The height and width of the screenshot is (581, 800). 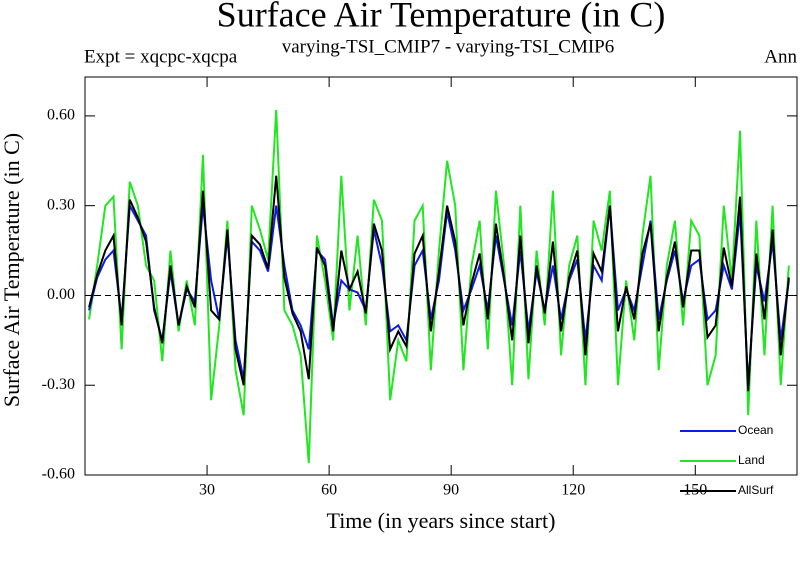 I want to click on y-tick-label: 0.00, so click(x=61, y=294).